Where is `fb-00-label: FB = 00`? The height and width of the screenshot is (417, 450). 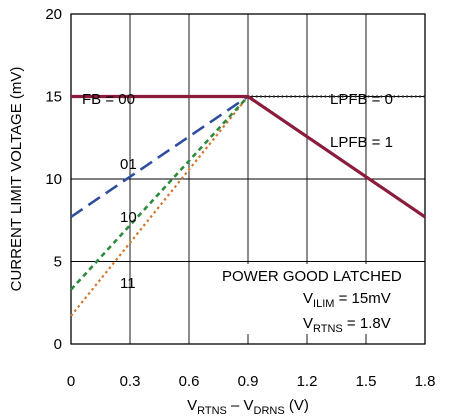 fb-00-label: FB = 00 is located at coordinates (108, 99).